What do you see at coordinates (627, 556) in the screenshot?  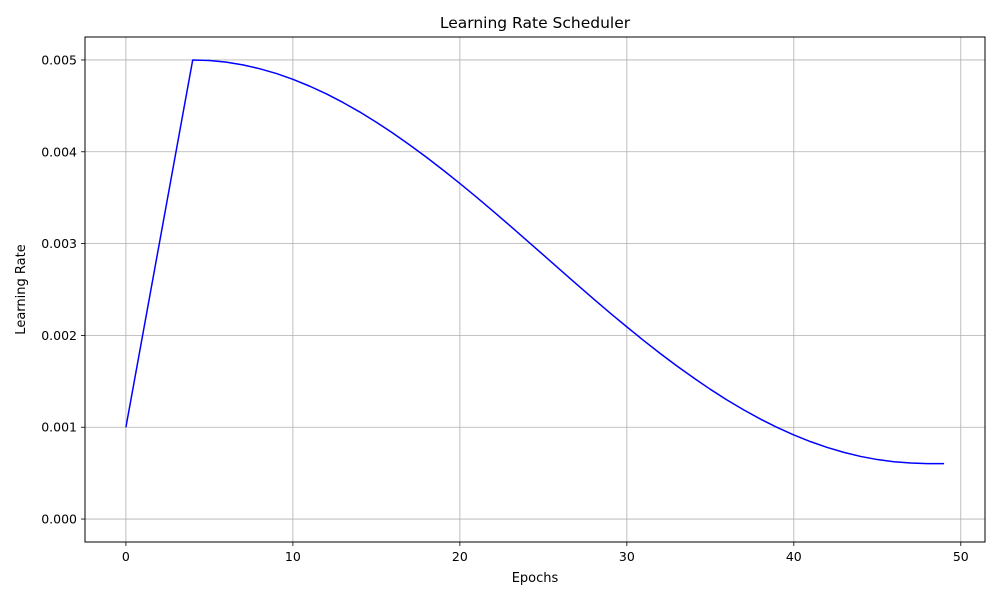 I see `x-tick-label: 30` at bounding box center [627, 556].